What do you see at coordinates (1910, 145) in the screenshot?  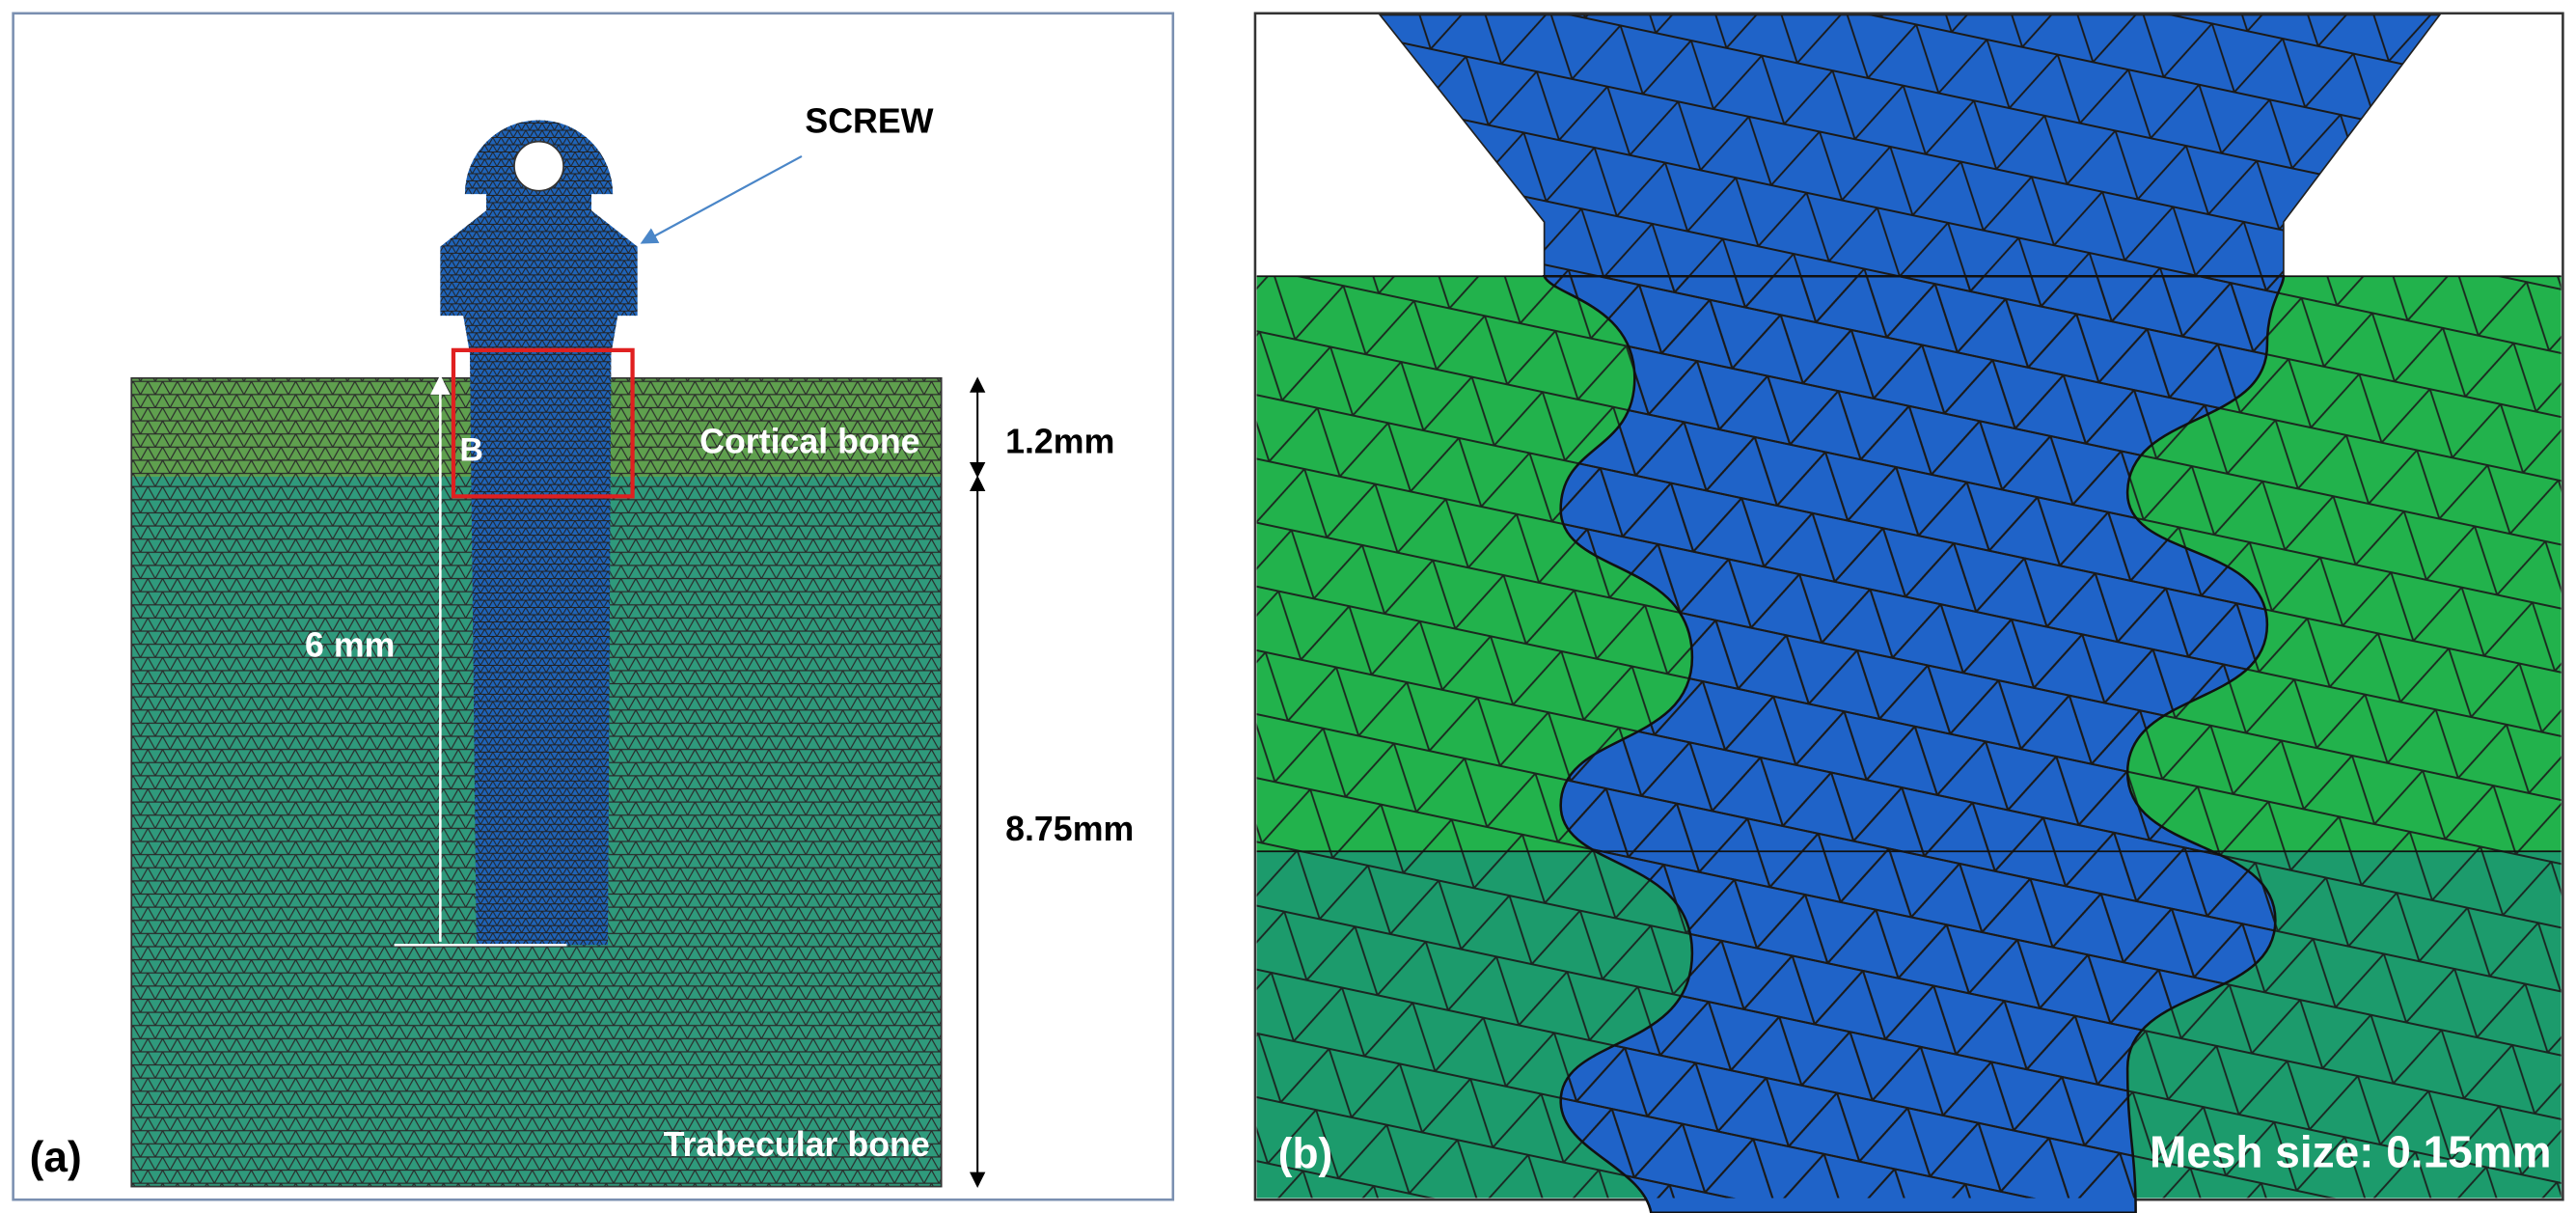 I see `head-mesh` at bounding box center [1910, 145].